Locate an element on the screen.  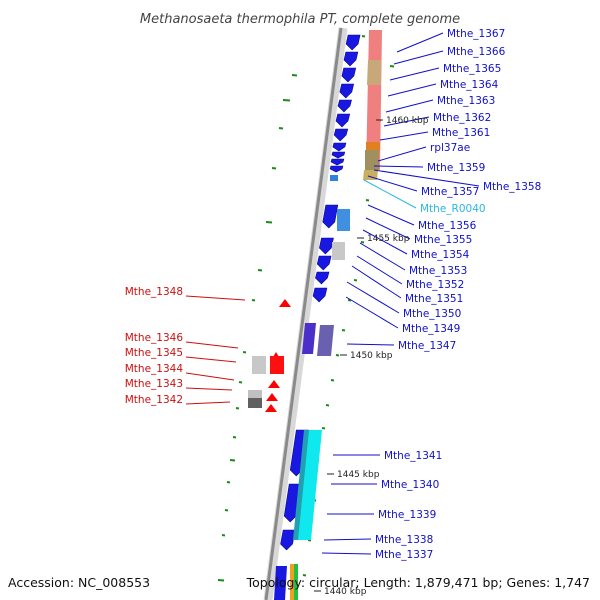
gene-label-mthe_1364: Mthe_1364 is located at coordinates (469, 85).